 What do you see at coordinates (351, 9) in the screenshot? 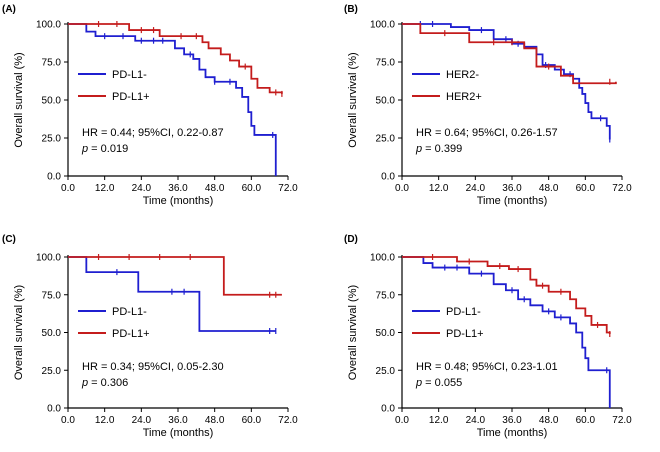
I see `panel-label: (B)` at bounding box center [351, 9].